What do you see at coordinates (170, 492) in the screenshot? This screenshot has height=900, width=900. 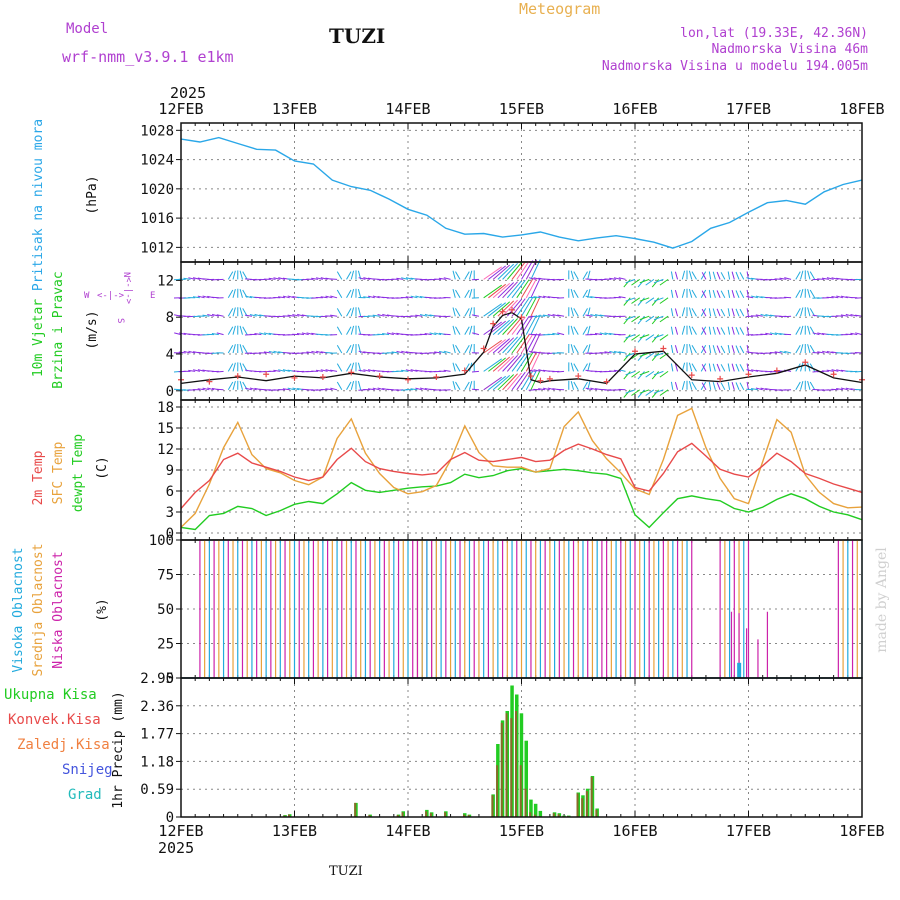 I see `temp-ytick-label: 6` at bounding box center [170, 492].